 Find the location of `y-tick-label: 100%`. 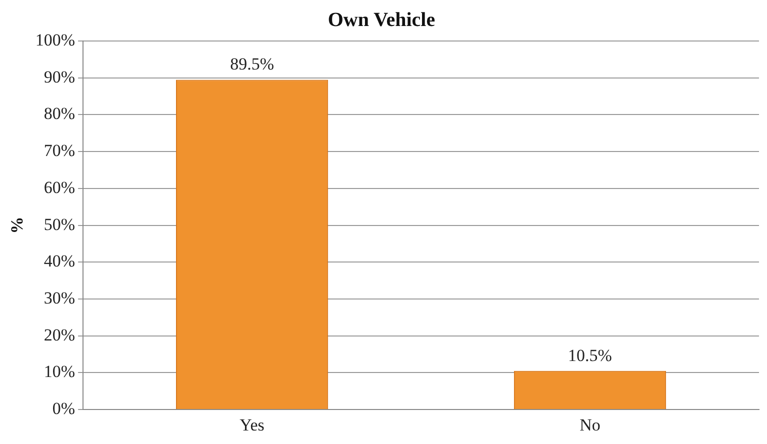

y-tick-label: 100% is located at coordinates (55, 40).